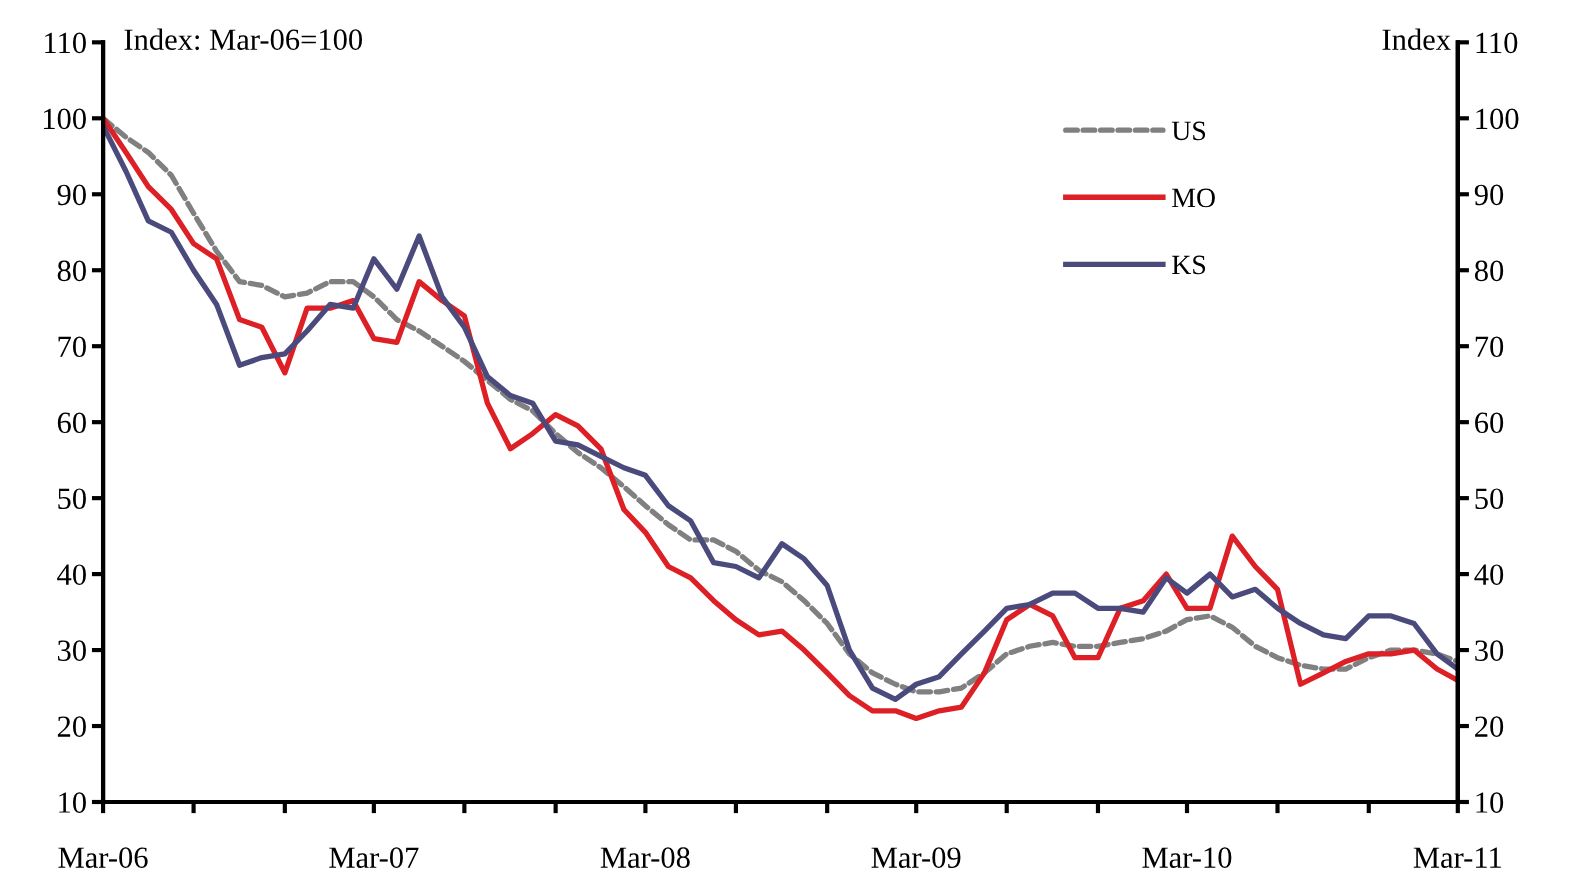 Image resolution: width=1576 pixels, height=882 pixels. I want to click on y2-tick-label: 100, so click(1497, 119).